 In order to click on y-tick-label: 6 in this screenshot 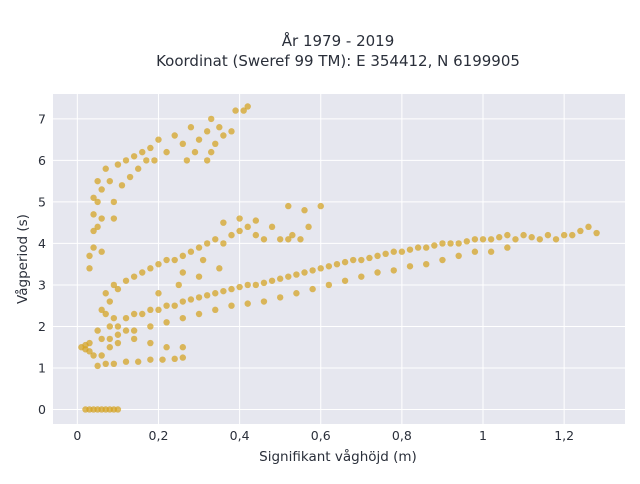, I will do `click(42, 160)`.